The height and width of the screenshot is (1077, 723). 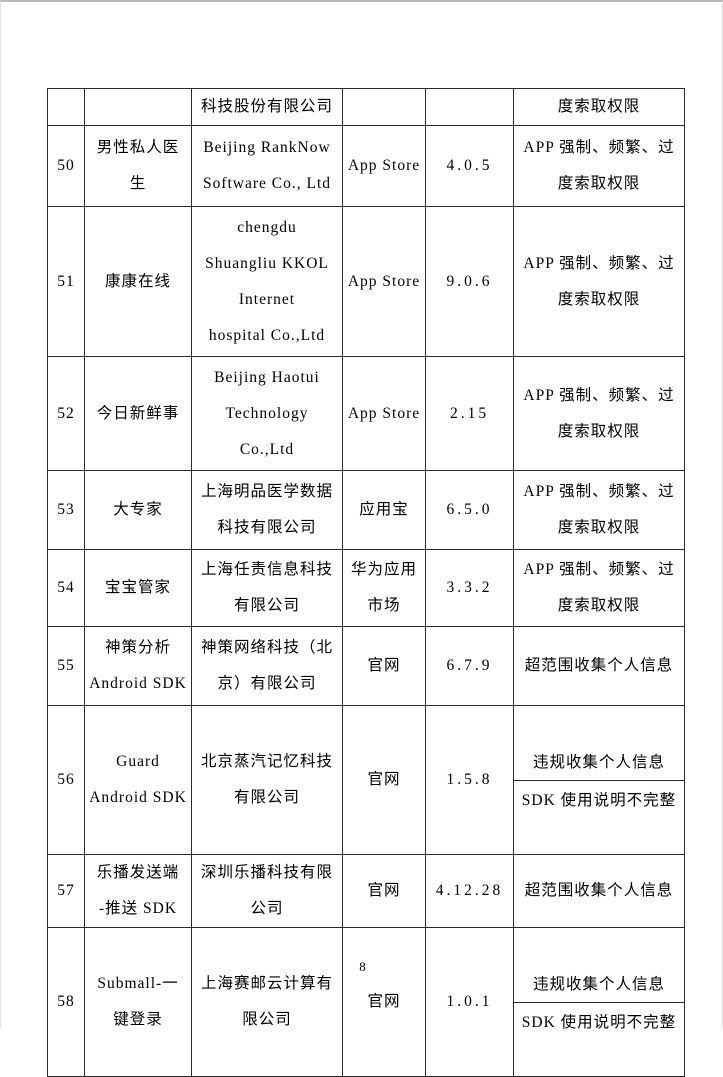 What do you see at coordinates (66, 588) in the screenshot?
I see `cell-serial-number: 54` at bounding box center [66, 588].